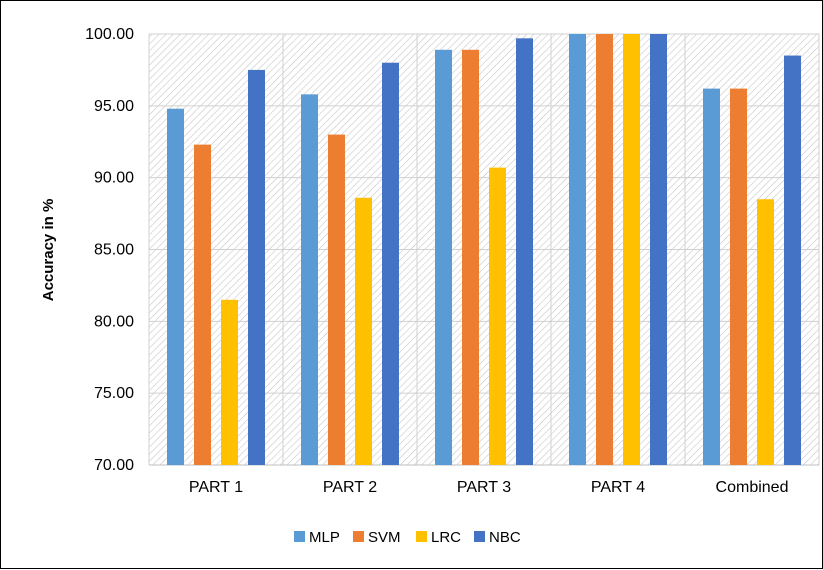 Image resolution: width=823 pixels, height=570 pixels. I want to click on legend-swatch-mlp, so click(299, 536).